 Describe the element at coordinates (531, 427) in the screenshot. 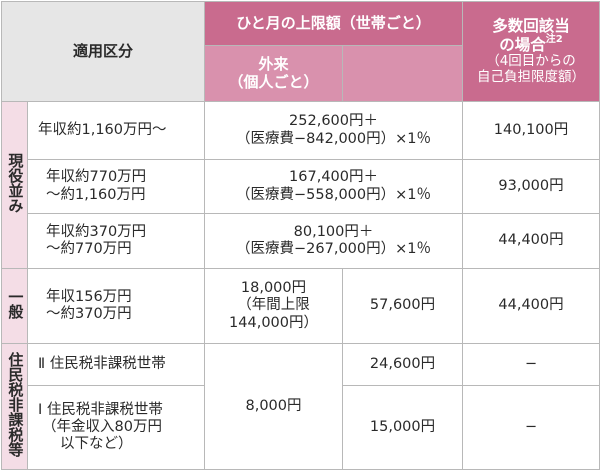

I see `row6-multiple: −` at that location.